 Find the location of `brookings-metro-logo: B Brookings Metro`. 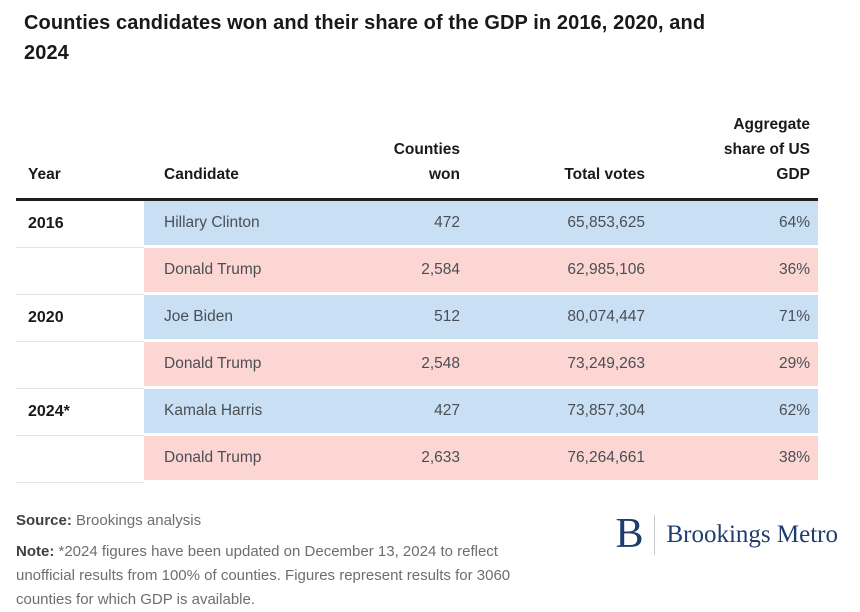

brookings-metro-logo: B Brookings Metro is located at coordinates (726, 534).